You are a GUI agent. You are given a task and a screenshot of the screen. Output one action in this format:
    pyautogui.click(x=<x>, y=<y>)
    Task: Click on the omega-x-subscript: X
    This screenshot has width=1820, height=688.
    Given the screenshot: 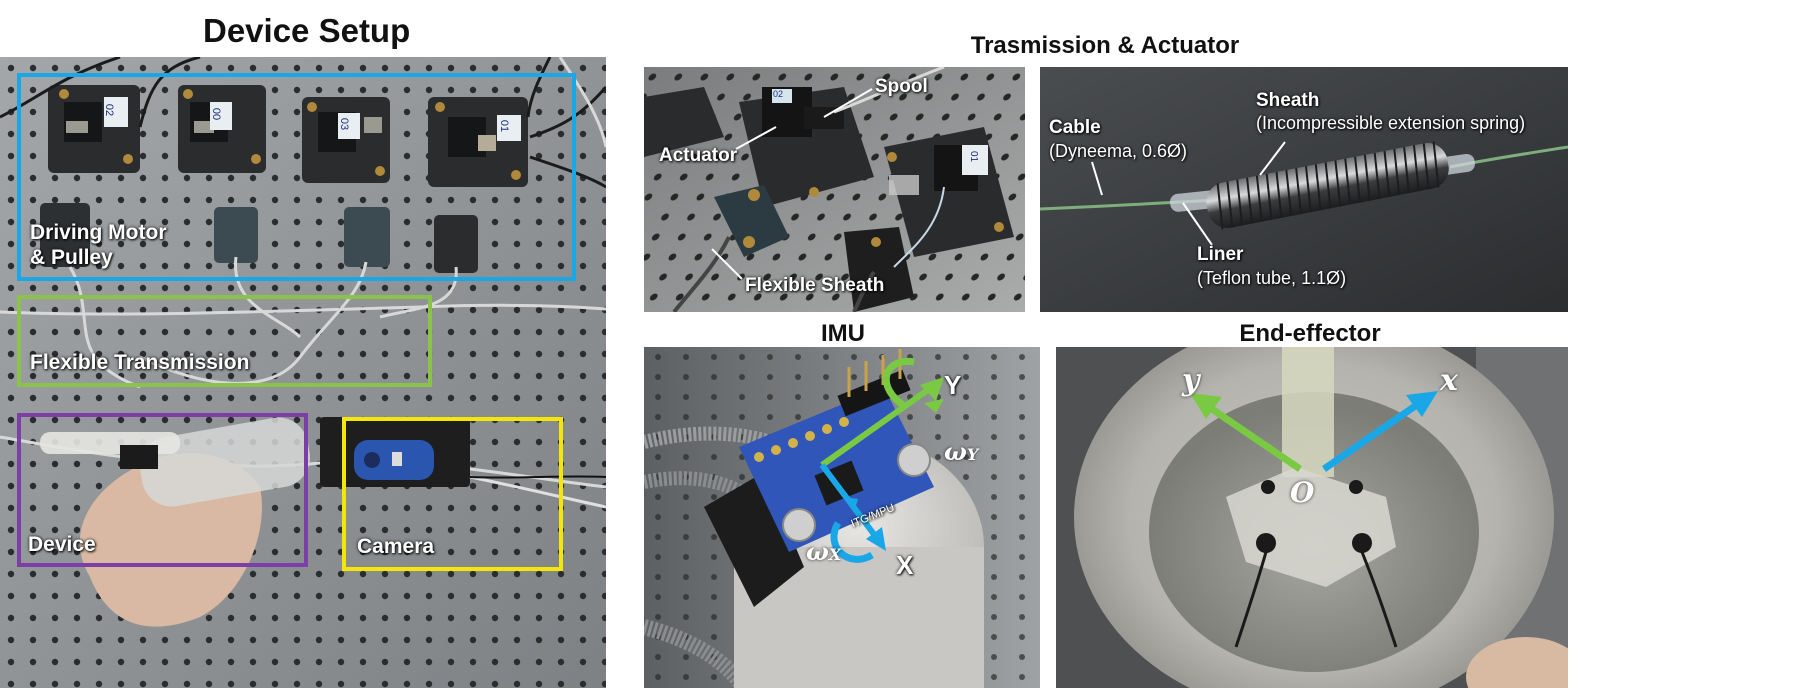 What is the action you would take?
    pyautogui.click(x=835, y=554)
    